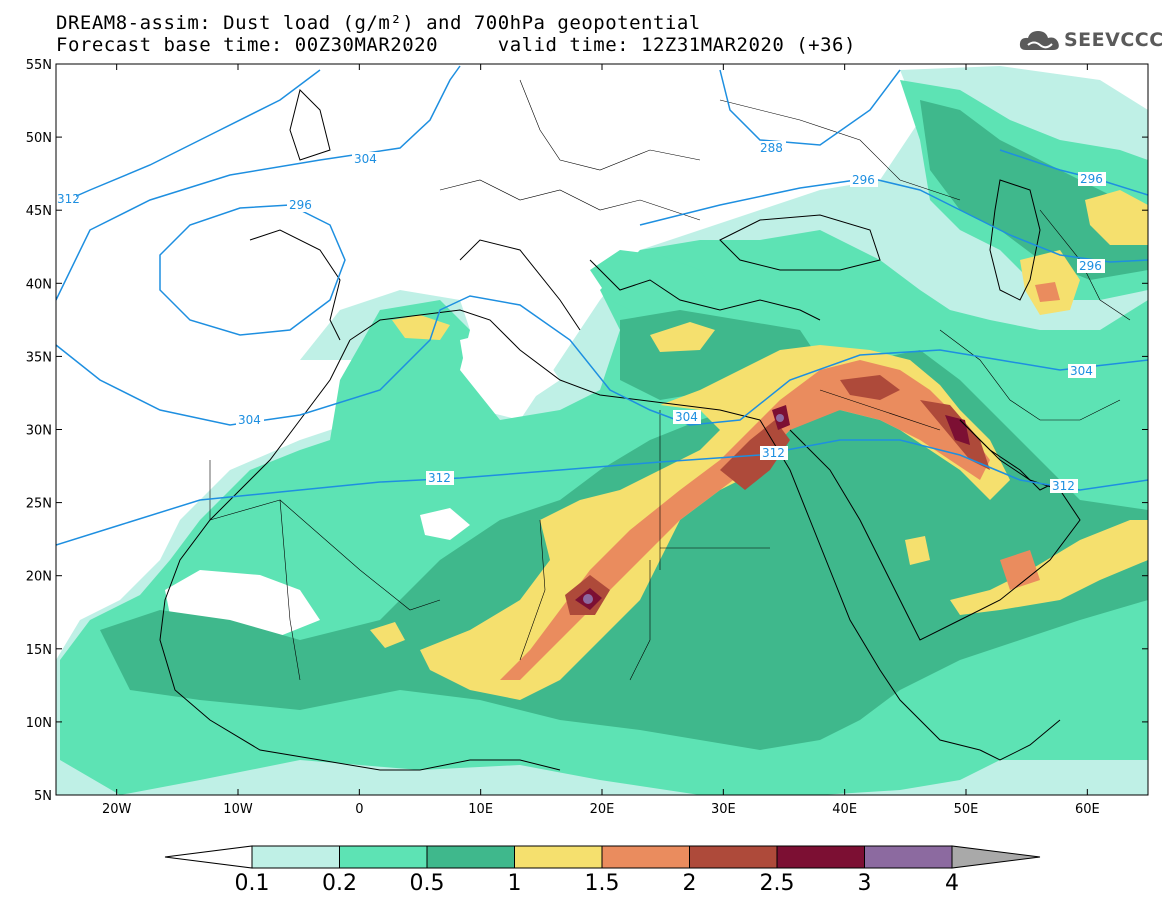  I want to click on contour-296-low, so click(252, 270).